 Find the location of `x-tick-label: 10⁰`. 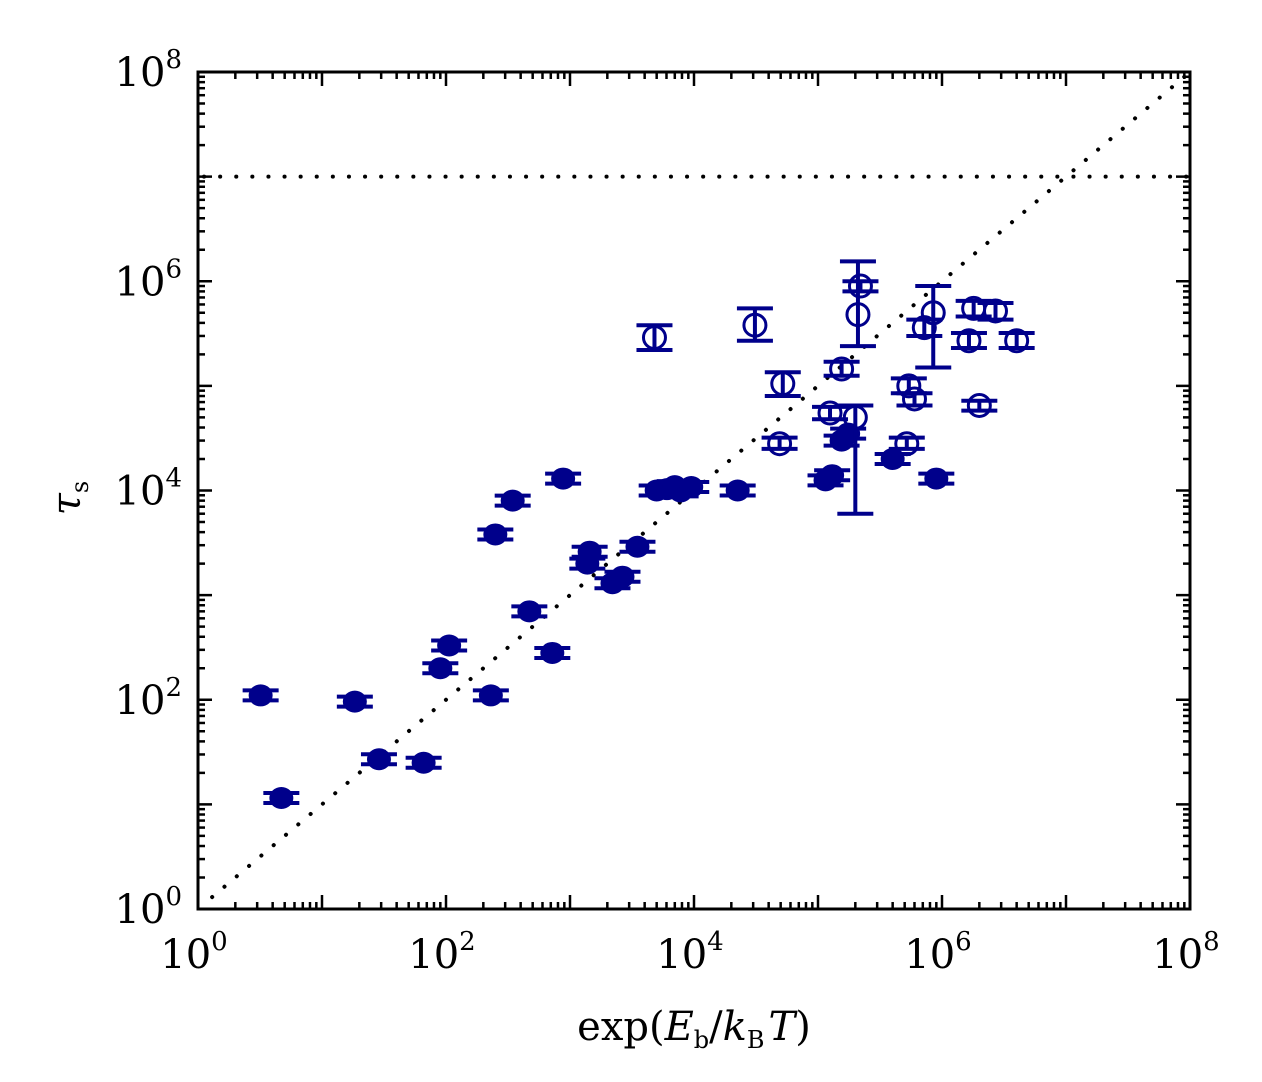

x-tick-label: 10⁰ is located at coordinates (193, 952).